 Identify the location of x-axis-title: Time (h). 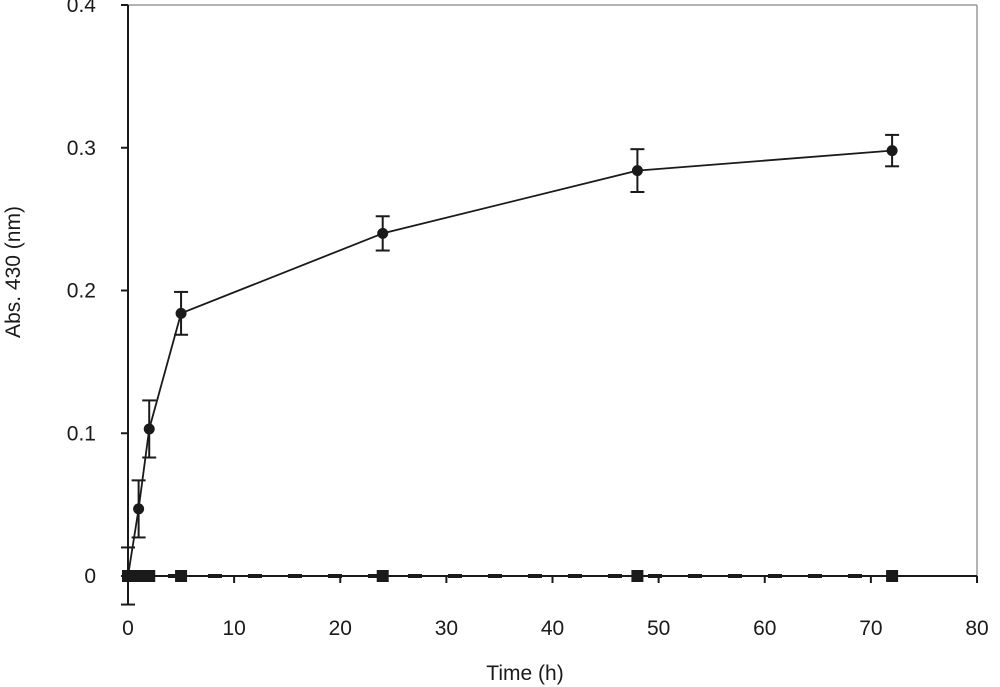
(524, 673).